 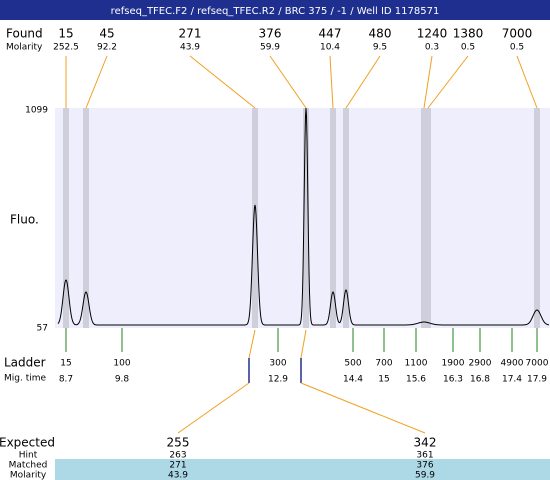 I want to click on expected-row-label: Hint, so click(x=28, y=456).